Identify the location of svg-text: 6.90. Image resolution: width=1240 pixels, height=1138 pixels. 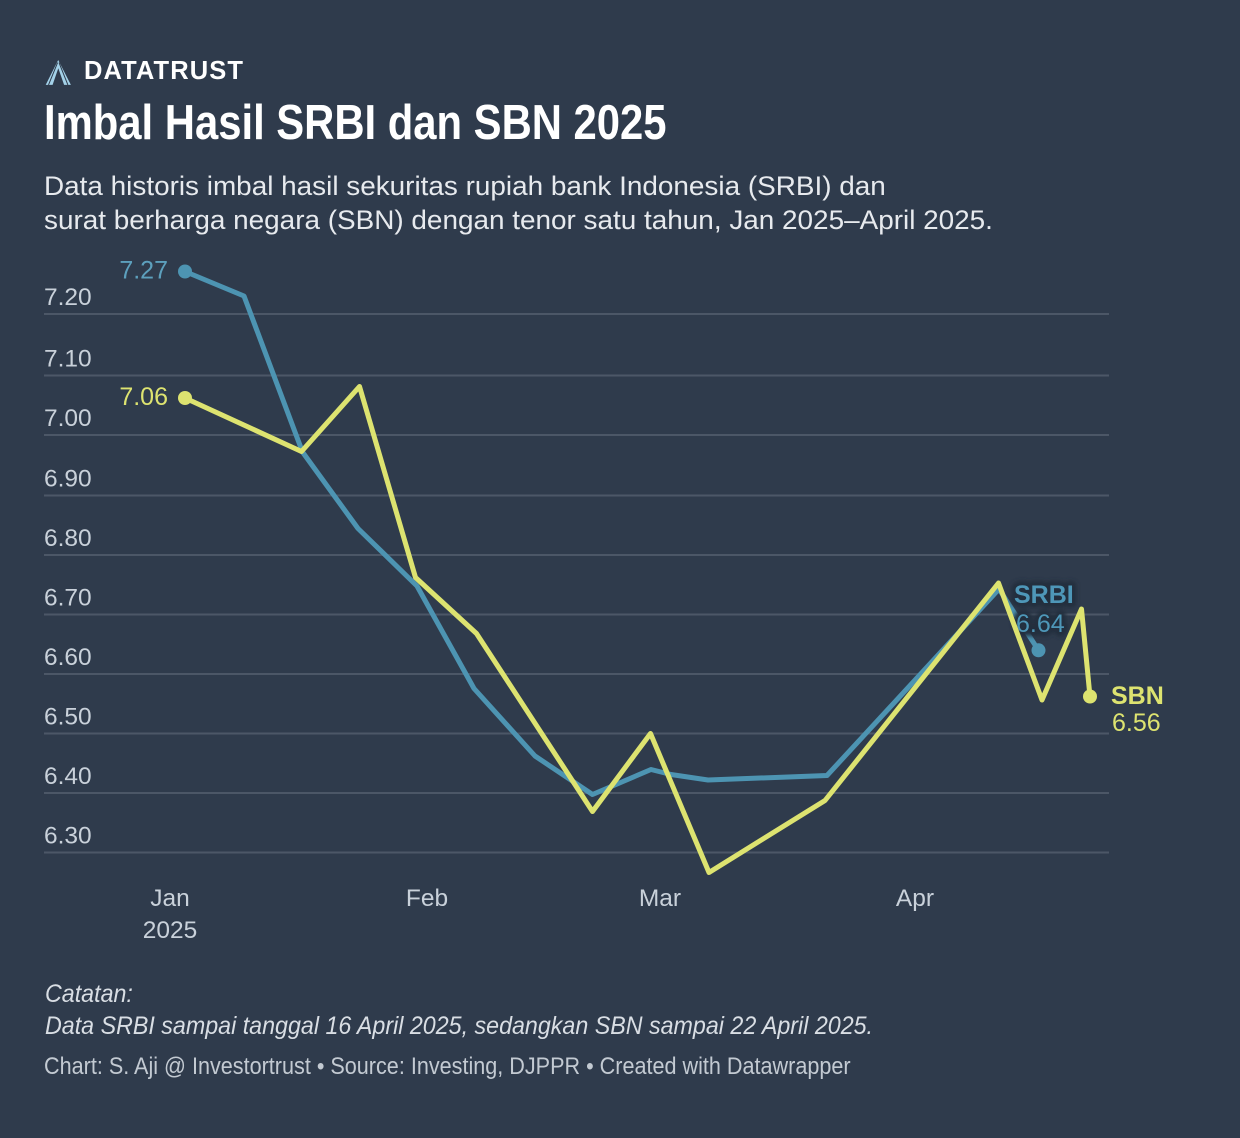
(68, 479).